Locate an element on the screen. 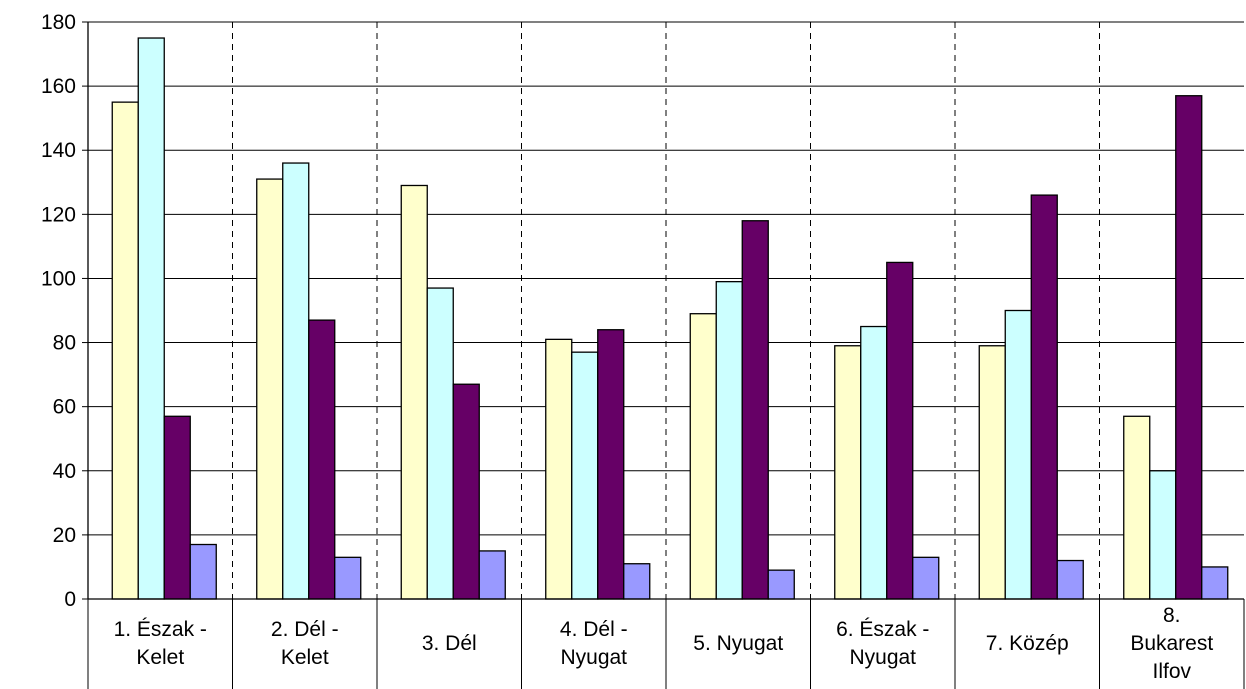  bar-s1-c2 is located at coordinates (270, 389).